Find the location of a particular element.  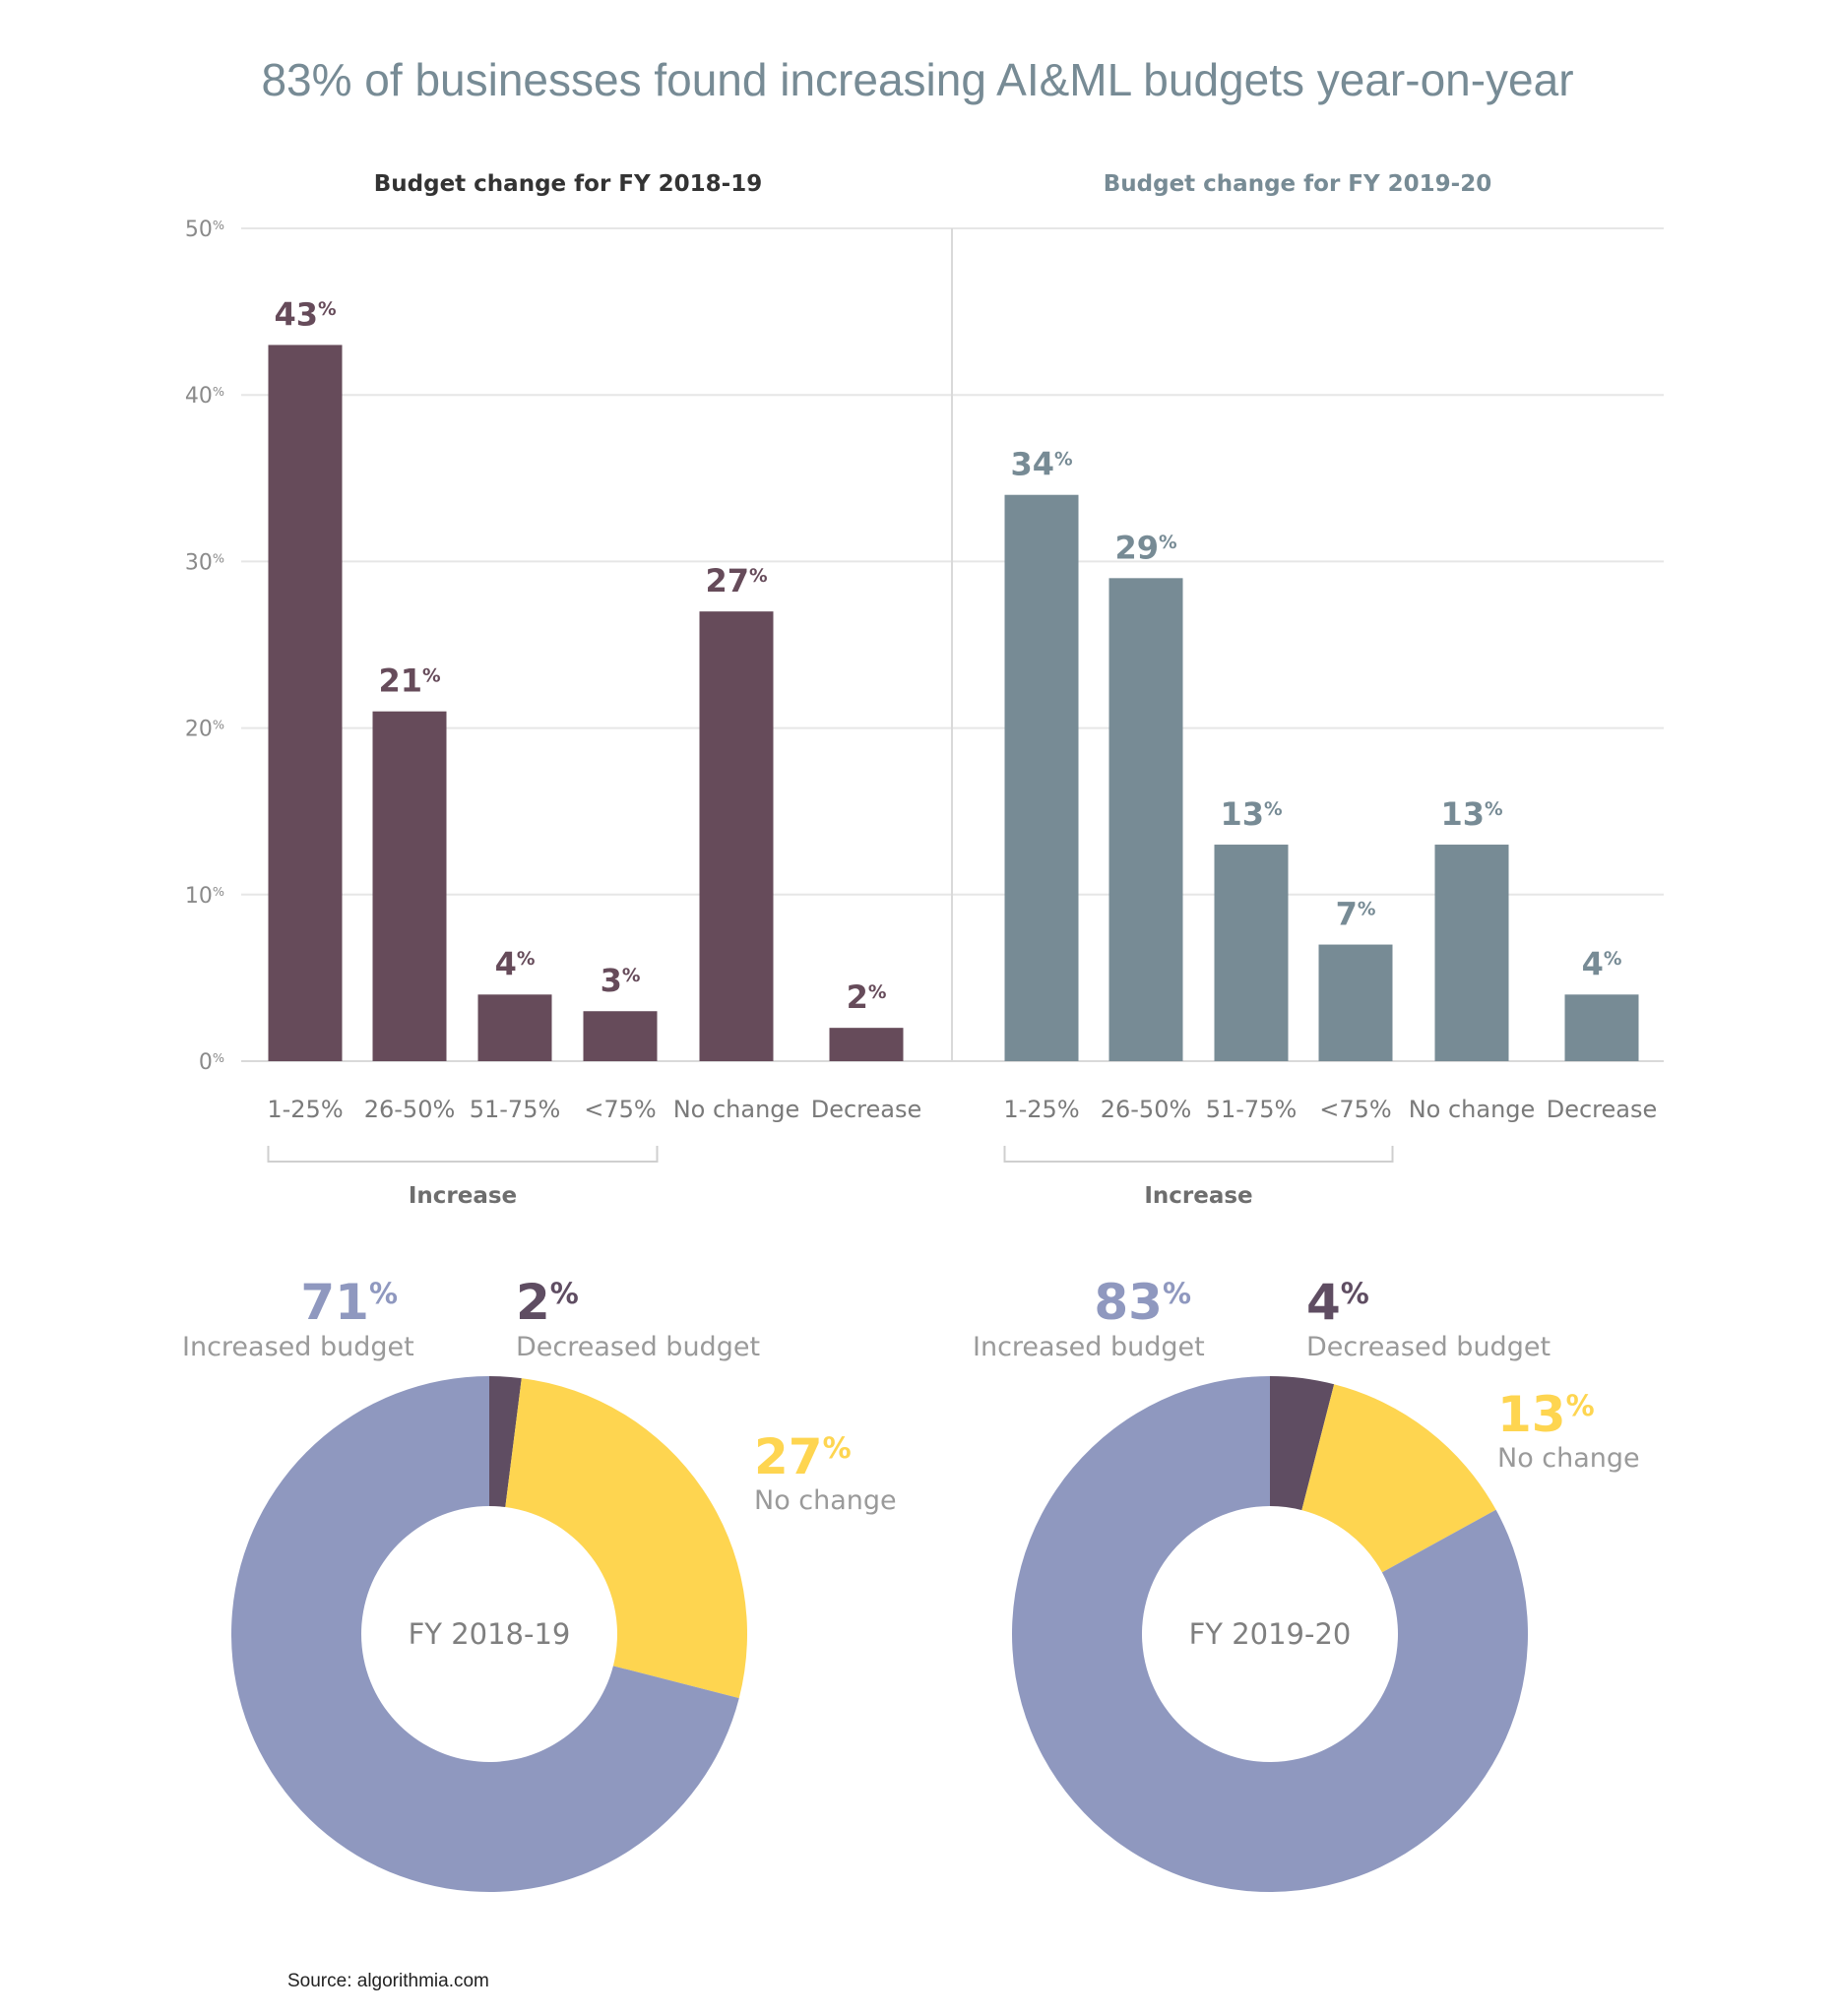

bar-value-label: 29% is located at coordinates (1145, 547).